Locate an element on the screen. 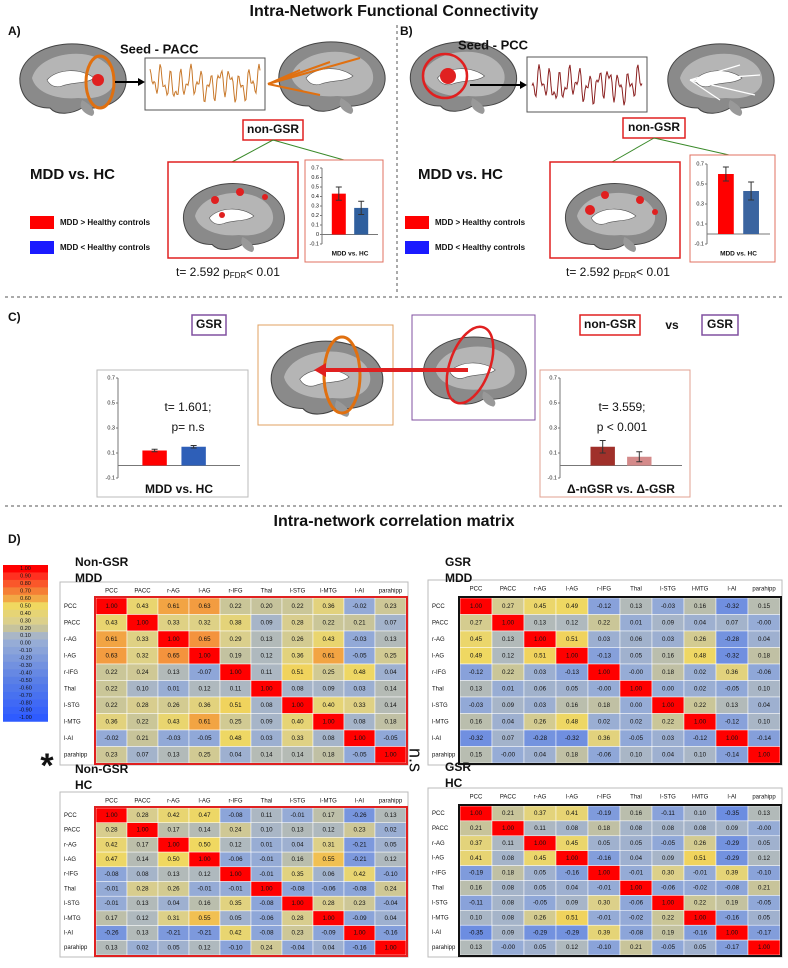 The height and width of the screenshot is (968, 788). cell-value: -0.13 is located at coordinates (604, 655).